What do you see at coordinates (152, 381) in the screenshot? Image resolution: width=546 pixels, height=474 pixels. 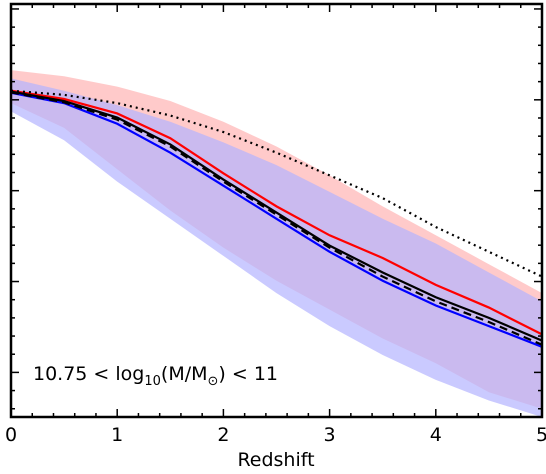 I see `anno-subscript: 10` at bounding box center [152, 381].